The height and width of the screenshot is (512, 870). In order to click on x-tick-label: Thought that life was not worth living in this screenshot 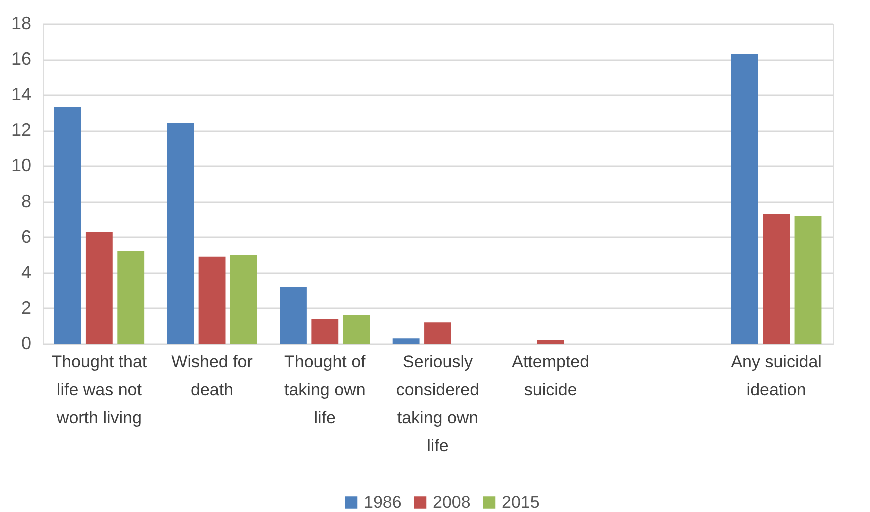, I will do `click(100, 390)`.